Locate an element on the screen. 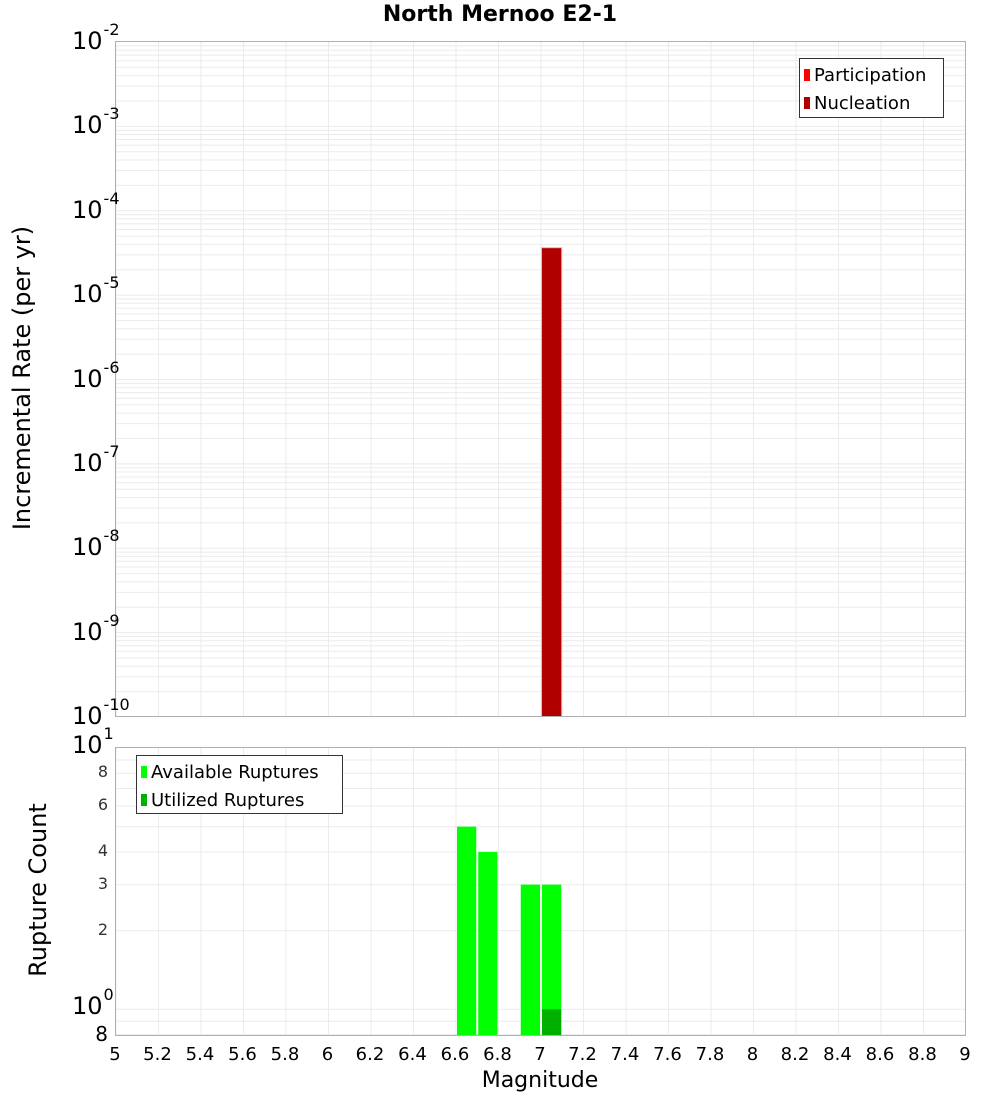 The width and height of the screenshot is (1000, 1100). y-minor-tick-label: 4 is located at coordinates (102, 850).